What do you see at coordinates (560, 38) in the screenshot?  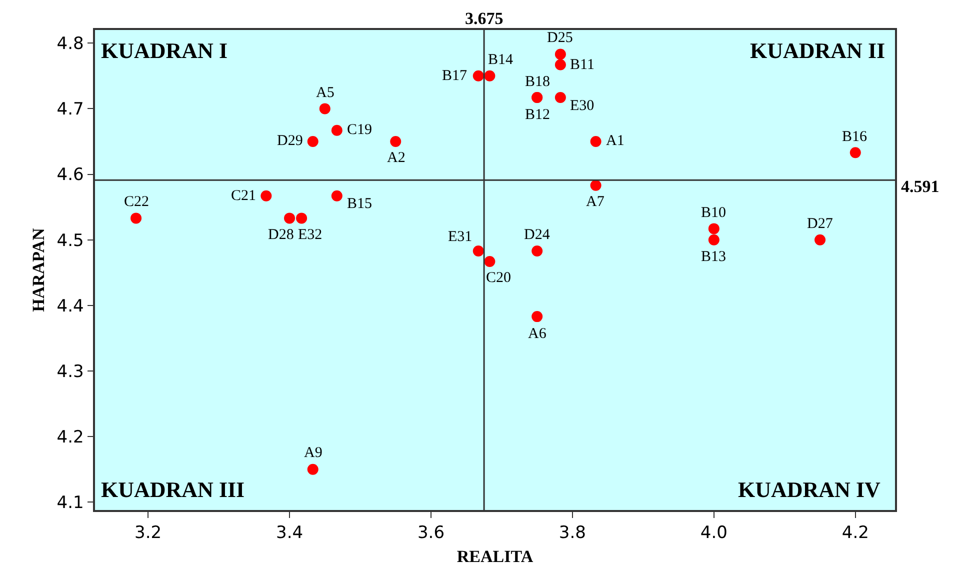 I see `annotation: D25` at bounding box center [560, 38].